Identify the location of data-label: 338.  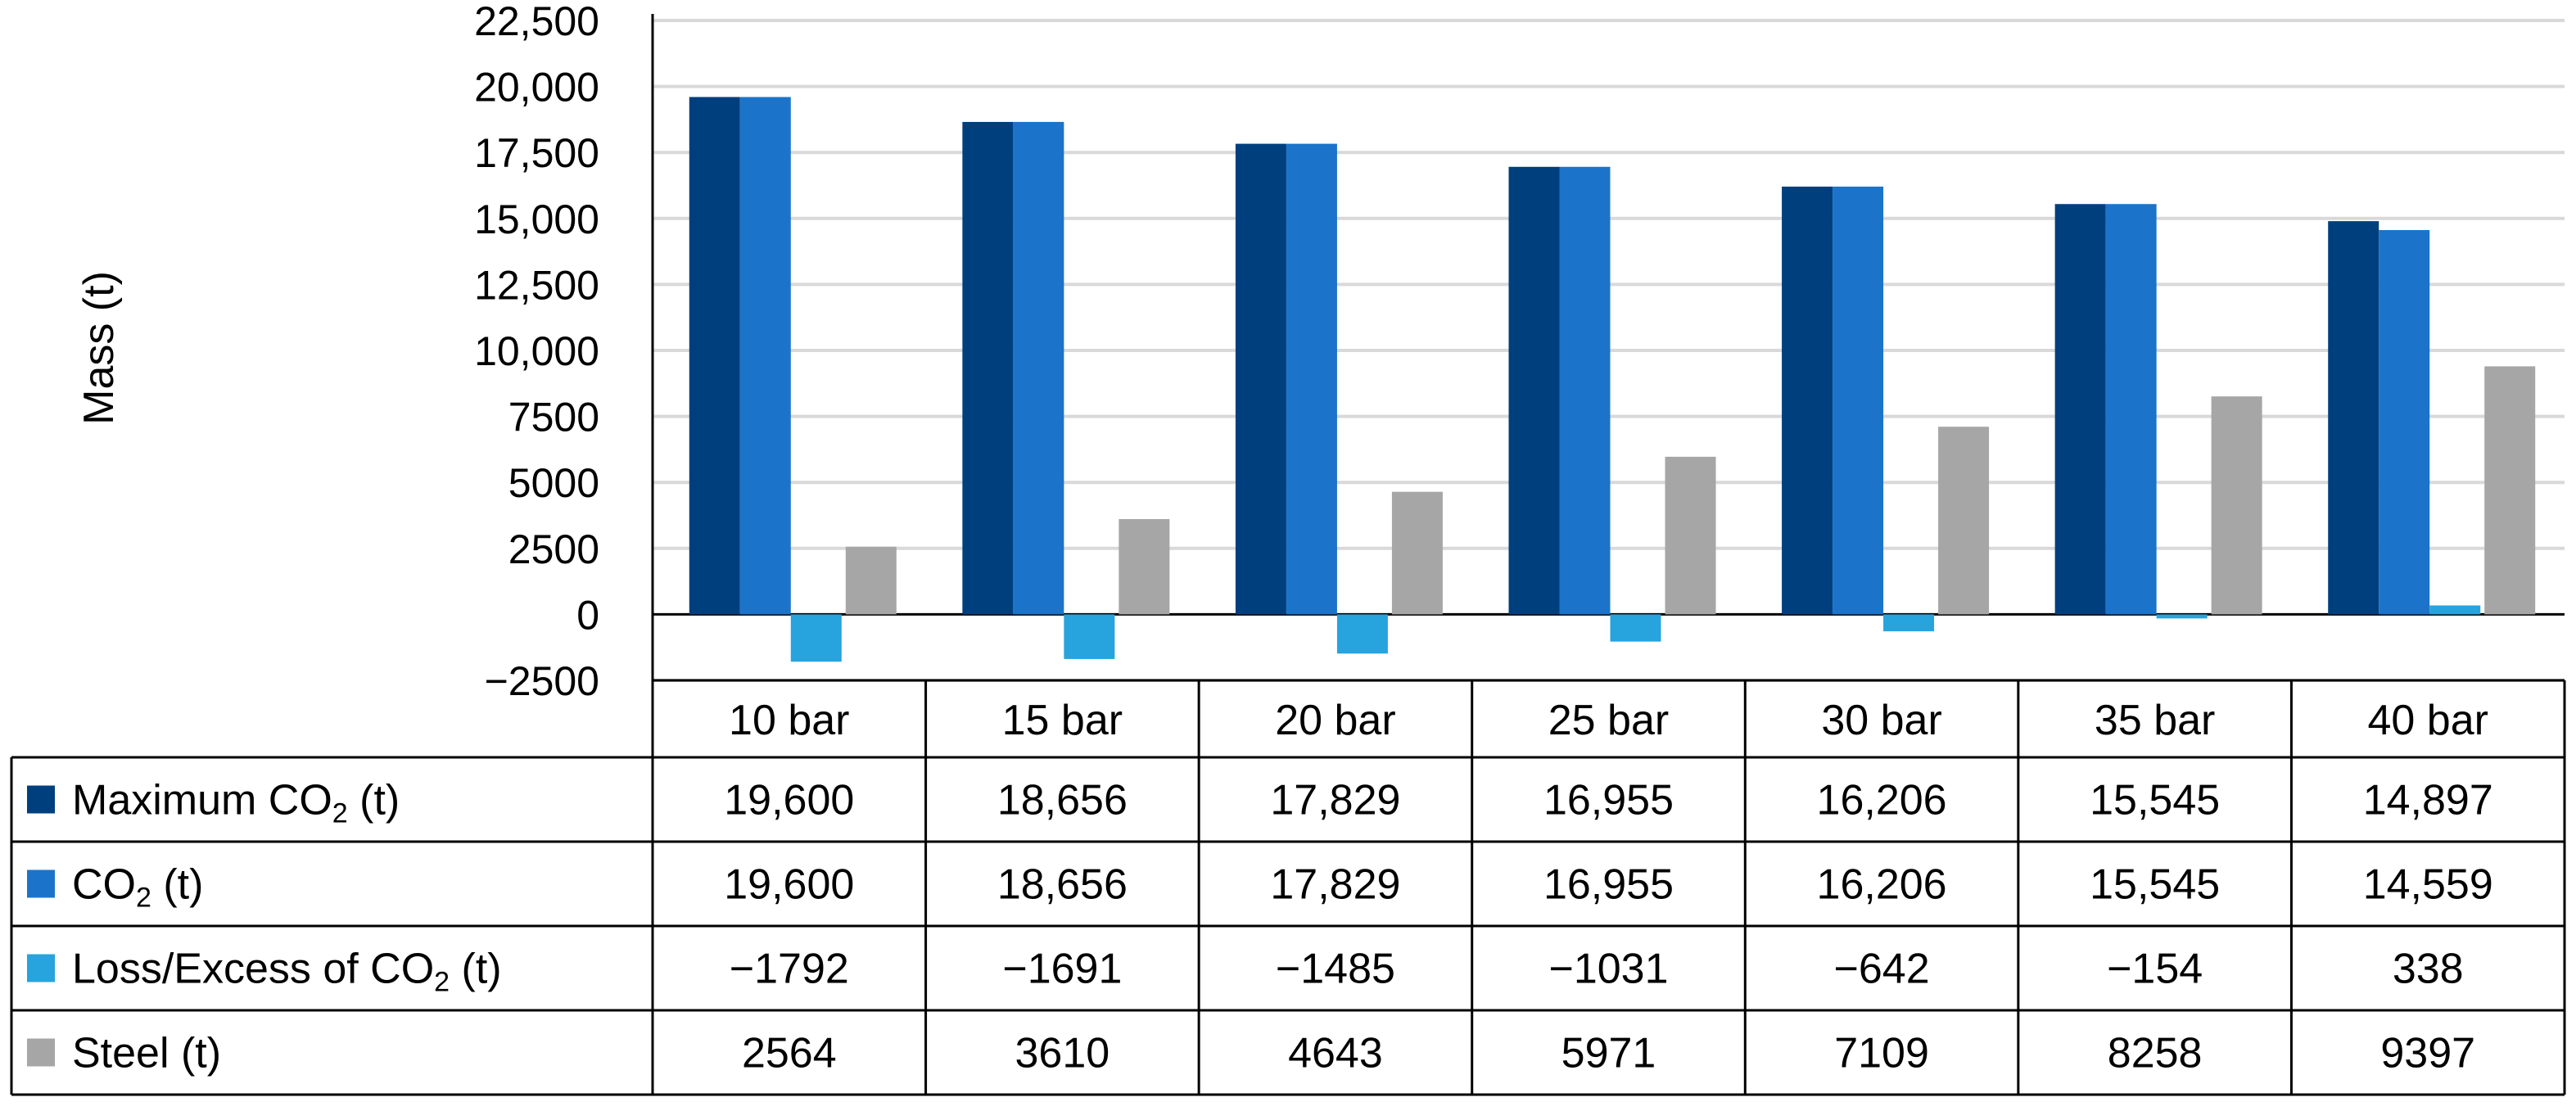
(2428, 970).